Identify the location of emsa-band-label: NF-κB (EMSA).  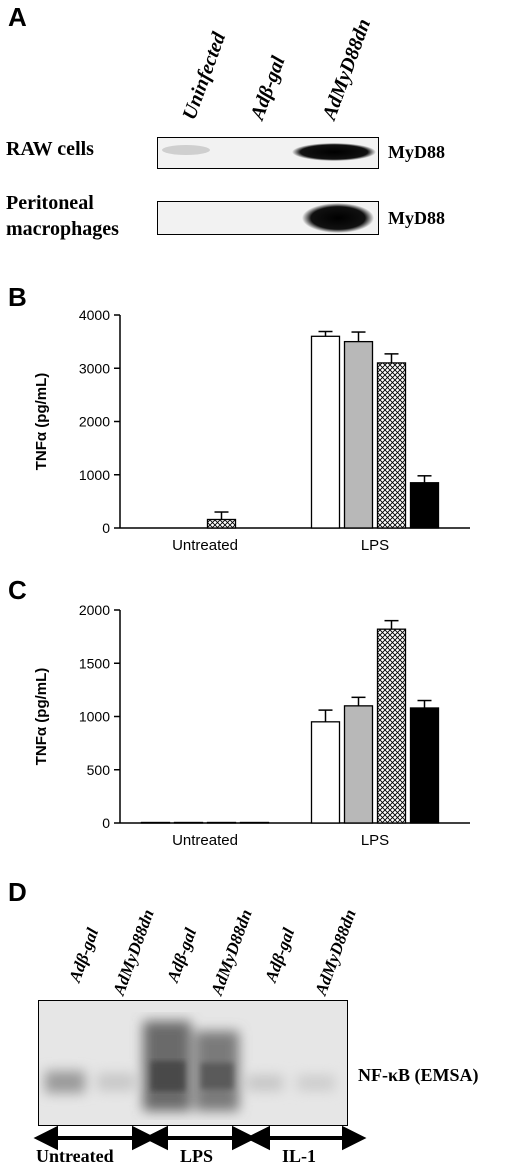
(418, 1075).